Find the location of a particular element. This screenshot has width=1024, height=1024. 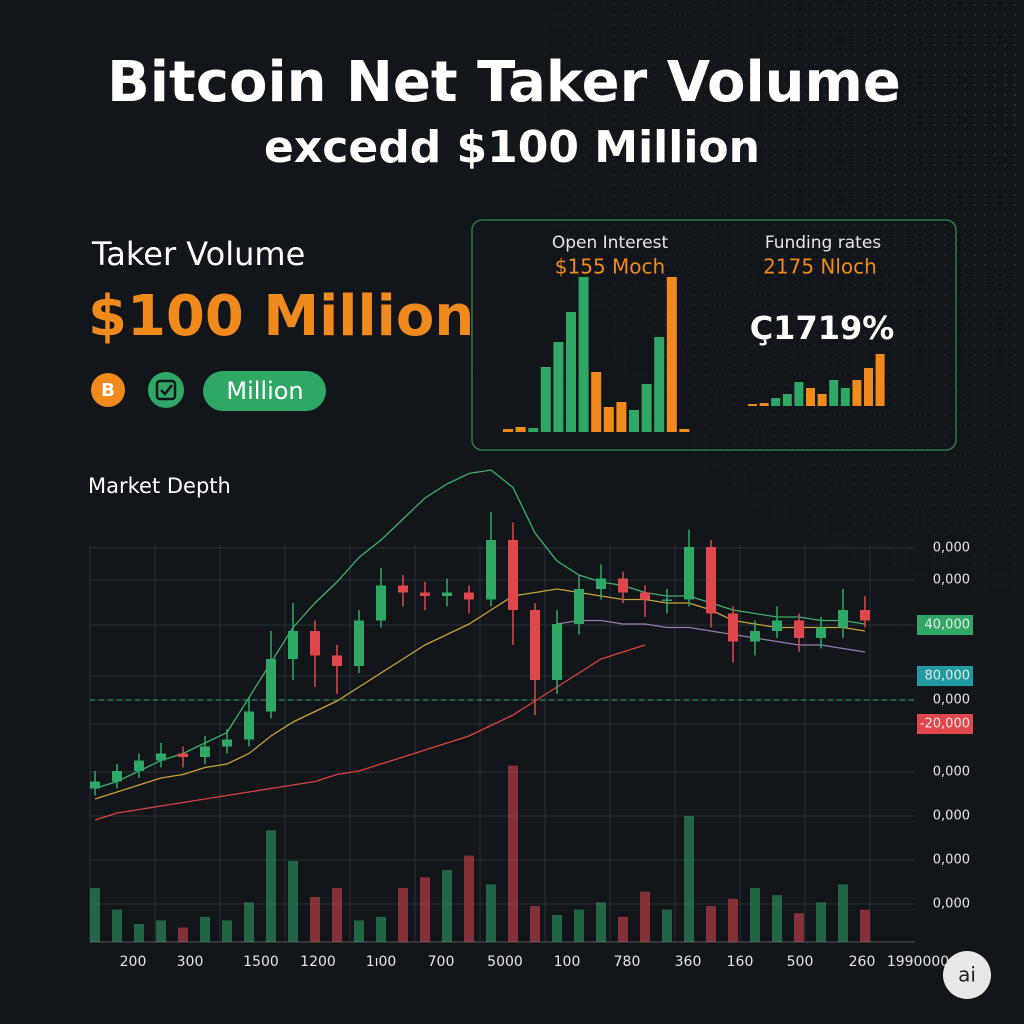

funding-rate: Ç1719% is located at coordinates (822, 328).